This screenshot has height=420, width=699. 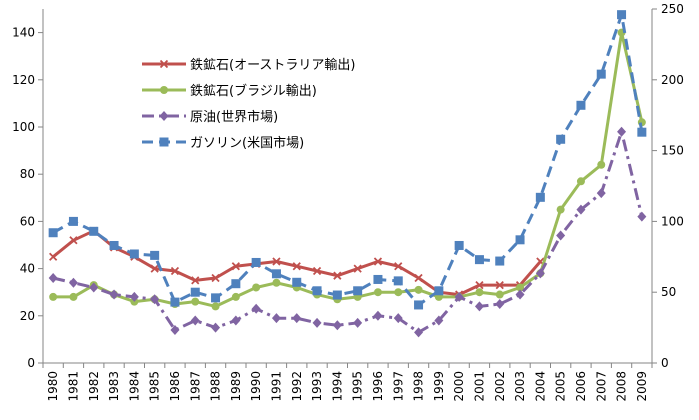 I want to click on x-tick-label: 1988, so click(x=216, y=386).